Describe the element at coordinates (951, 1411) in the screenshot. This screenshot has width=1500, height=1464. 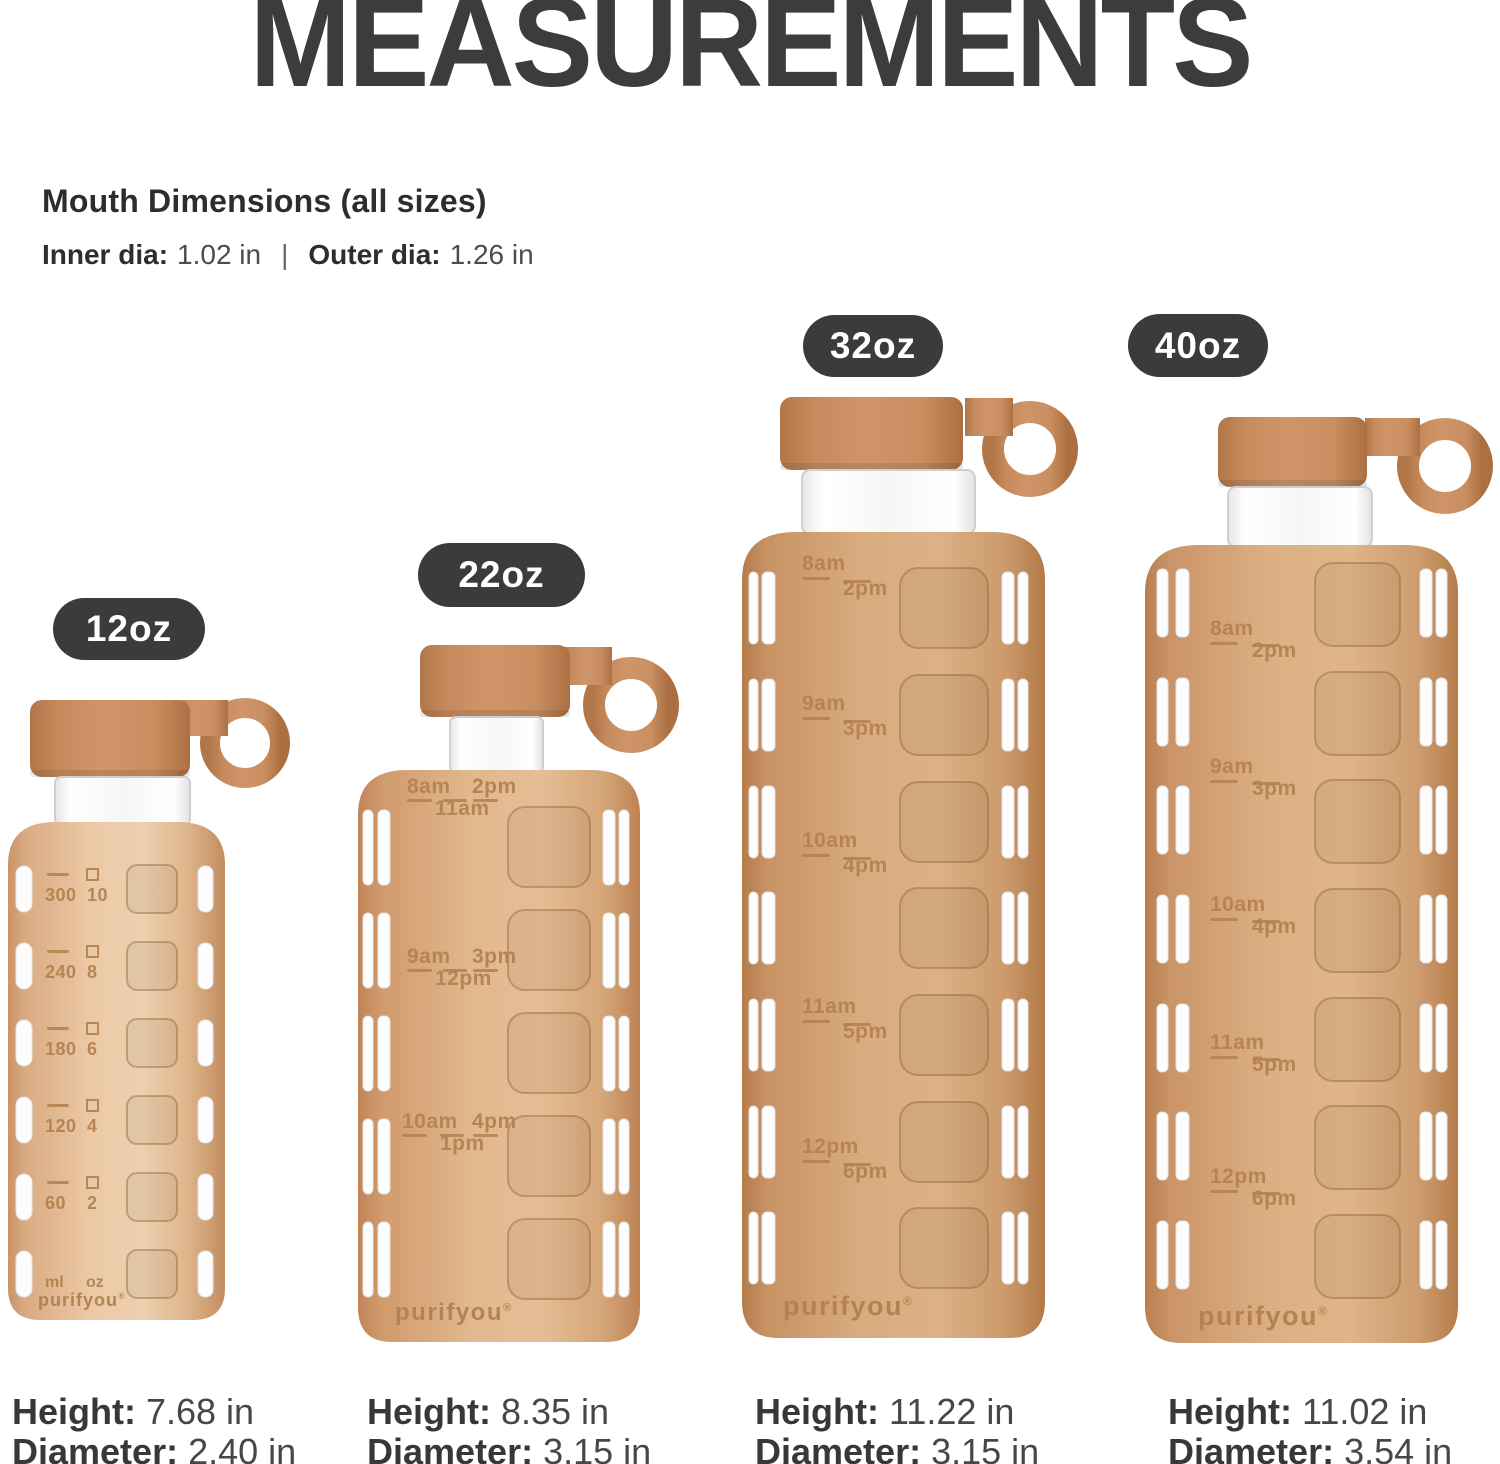
I see `height-value: 11.22 in` at that location.